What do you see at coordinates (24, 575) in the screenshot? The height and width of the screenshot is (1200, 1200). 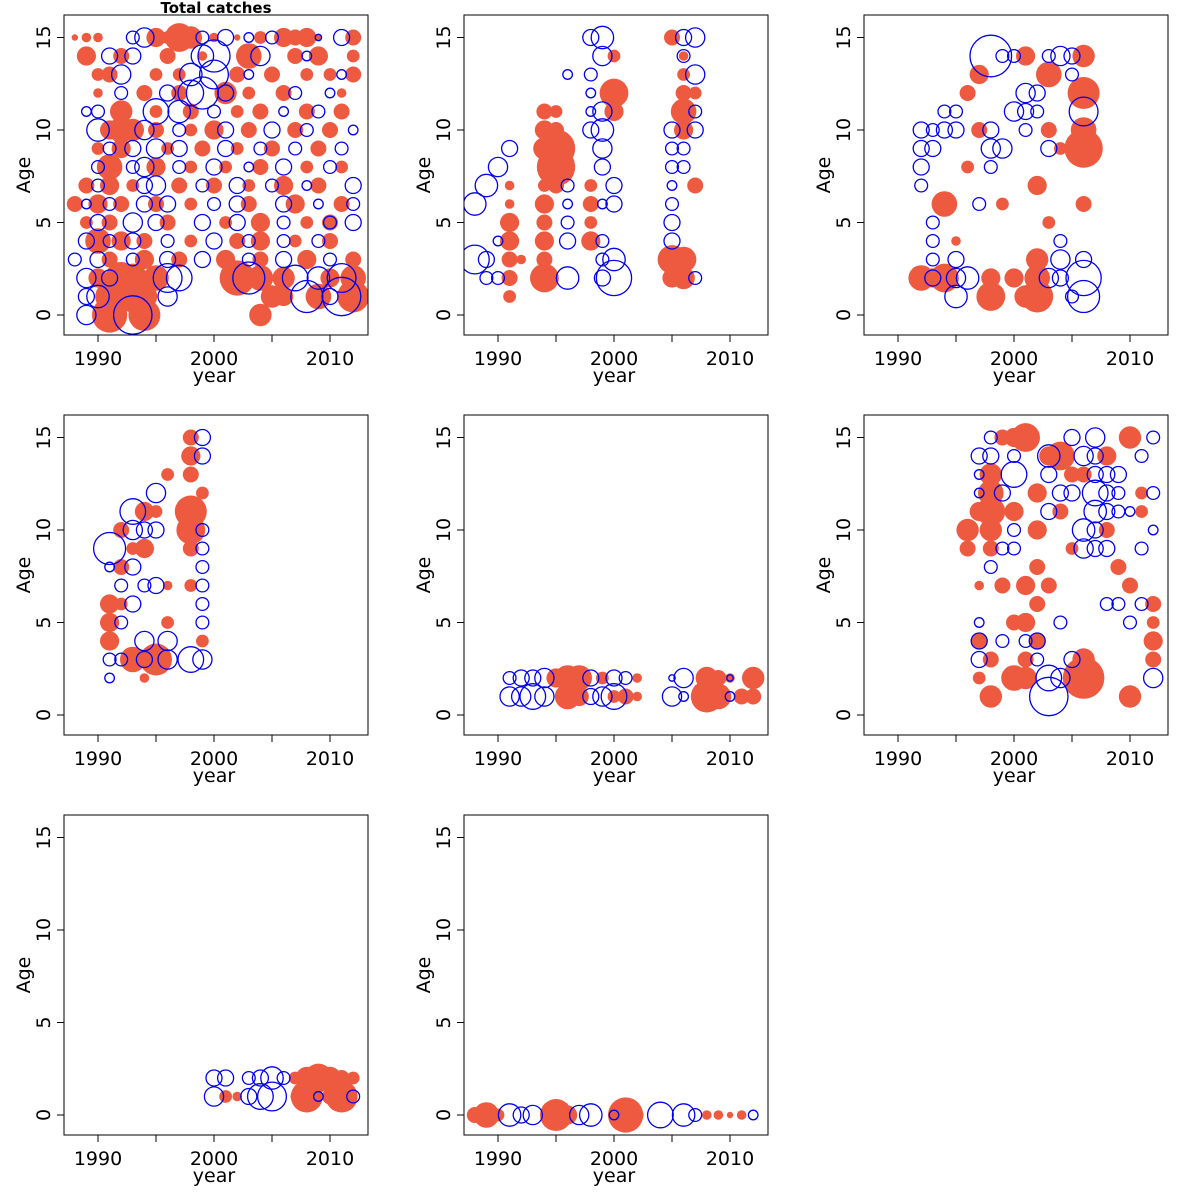 I see `y-axis-label: Age` at bounding box center [24, 575].